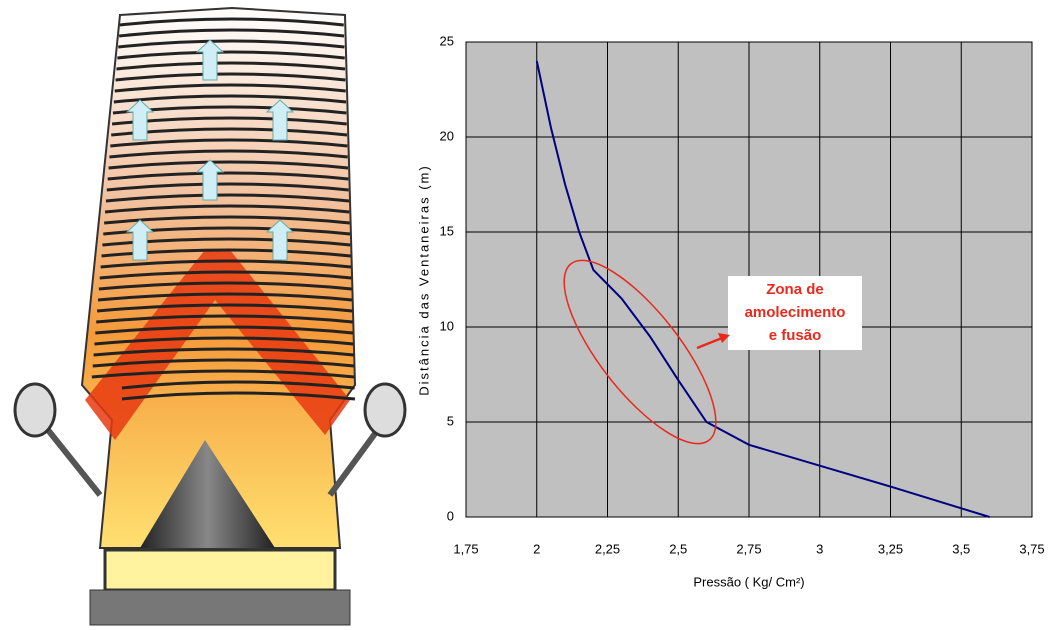 The image size is (1053, 630). I want to click on annotation-box, so click(795, 313).